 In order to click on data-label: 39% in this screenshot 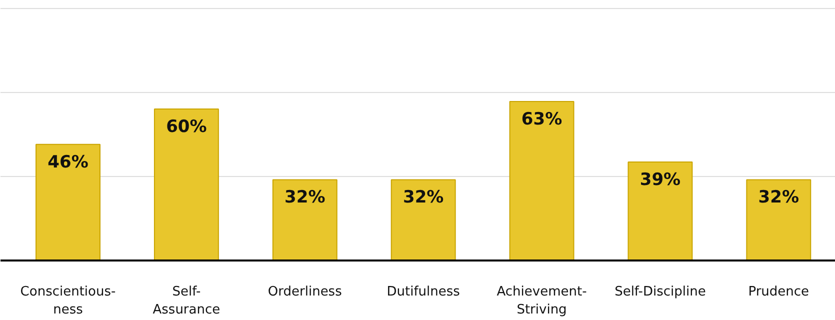, I will do `click(660, 180)`.